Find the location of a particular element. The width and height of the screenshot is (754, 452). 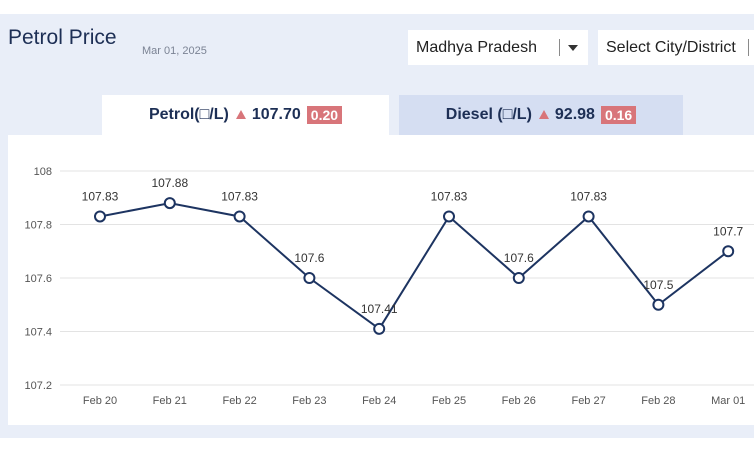

x-tick-label: Feb 27 is located at coordinates (588, 401).